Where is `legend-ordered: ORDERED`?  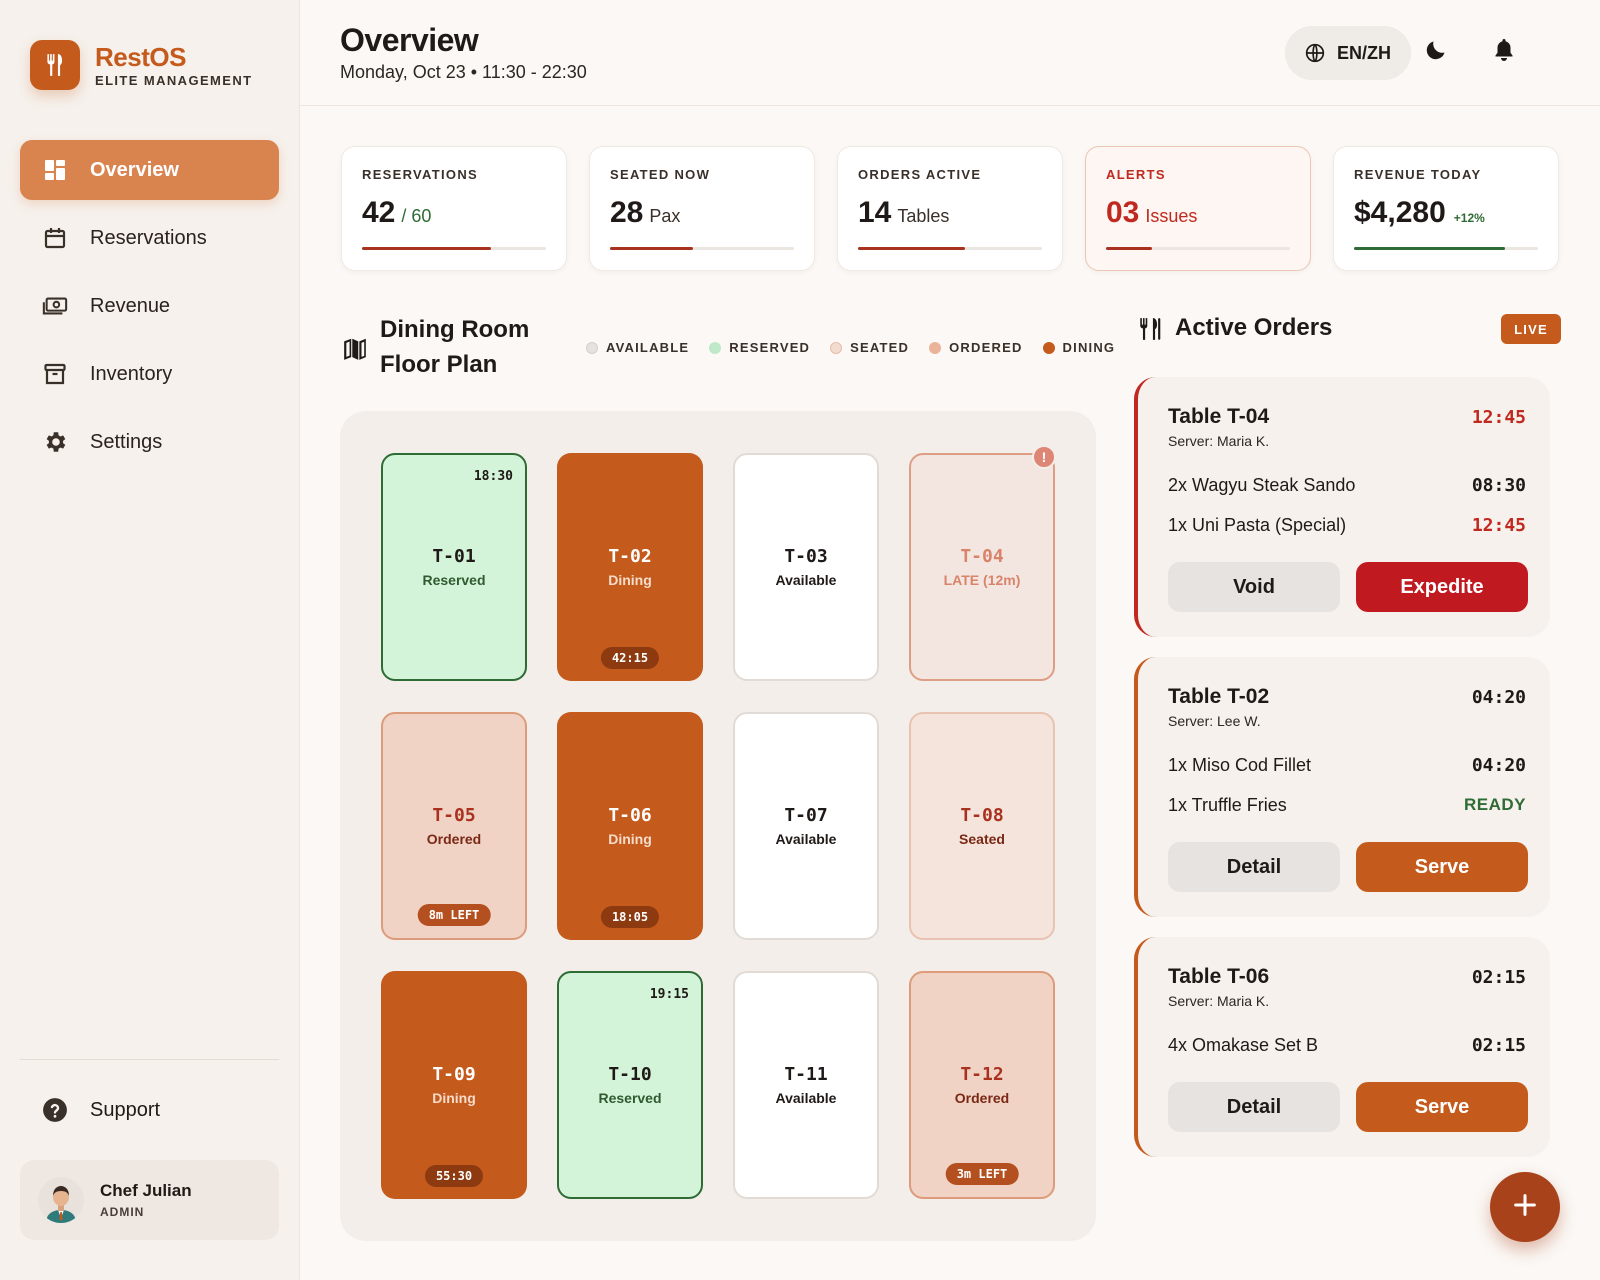
legend-ordered: ORDERED is located at coordinates (975, 347).